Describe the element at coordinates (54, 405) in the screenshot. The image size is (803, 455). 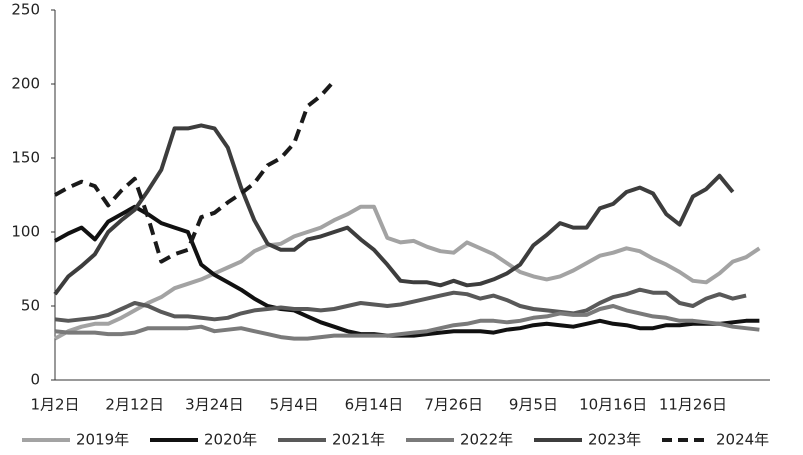
I see `x-tick-label: 1月2日` at that location.